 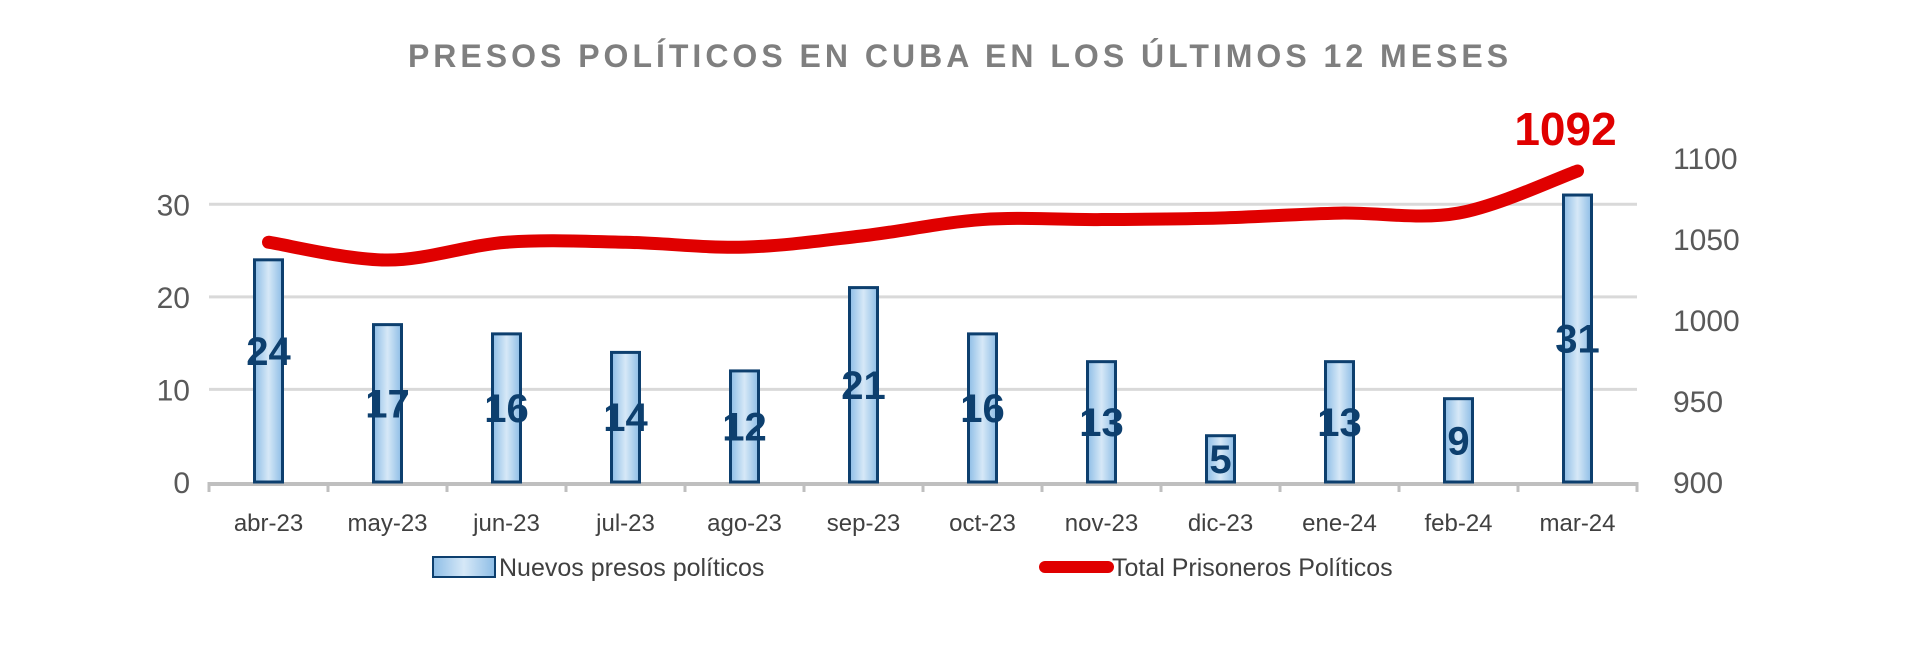 I want to click on legend-bar-swatch, so click(x=464, y=567).